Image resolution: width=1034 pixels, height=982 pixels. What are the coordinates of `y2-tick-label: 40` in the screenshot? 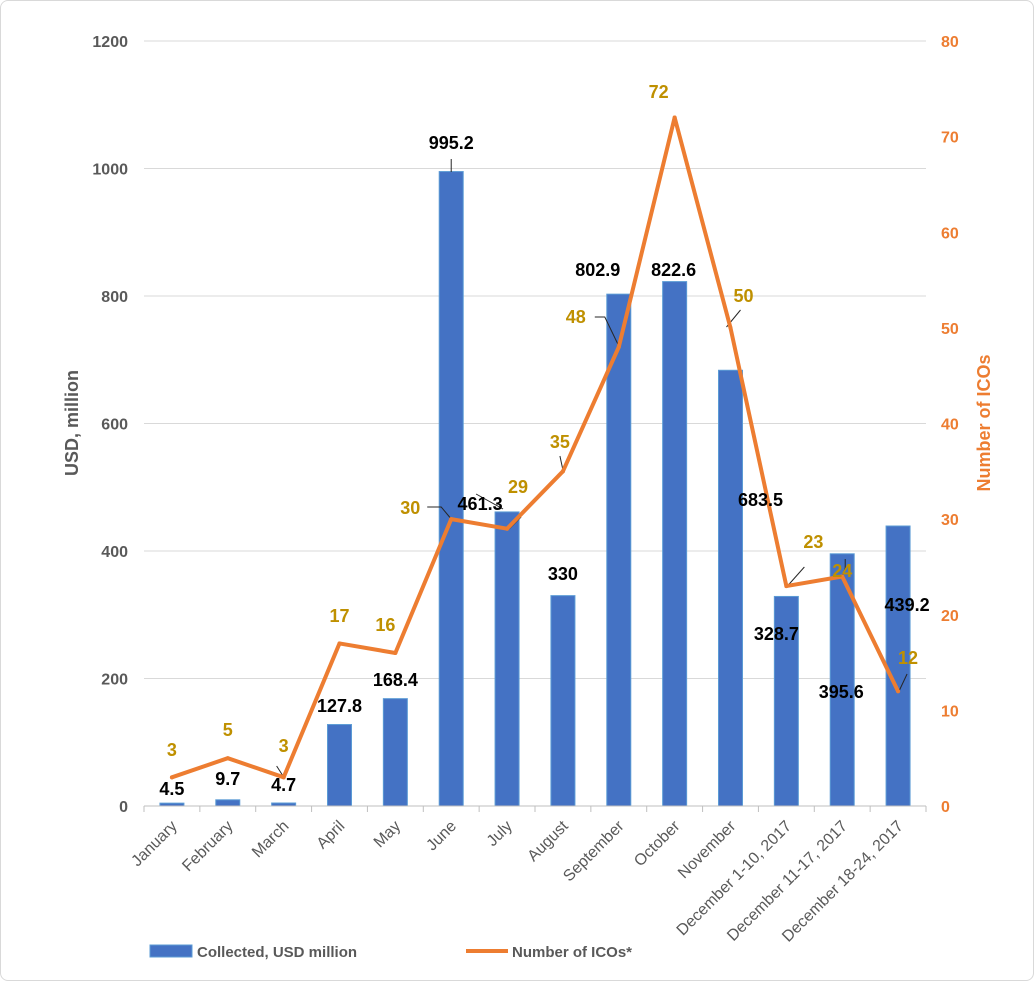 It's located at (950, 425).